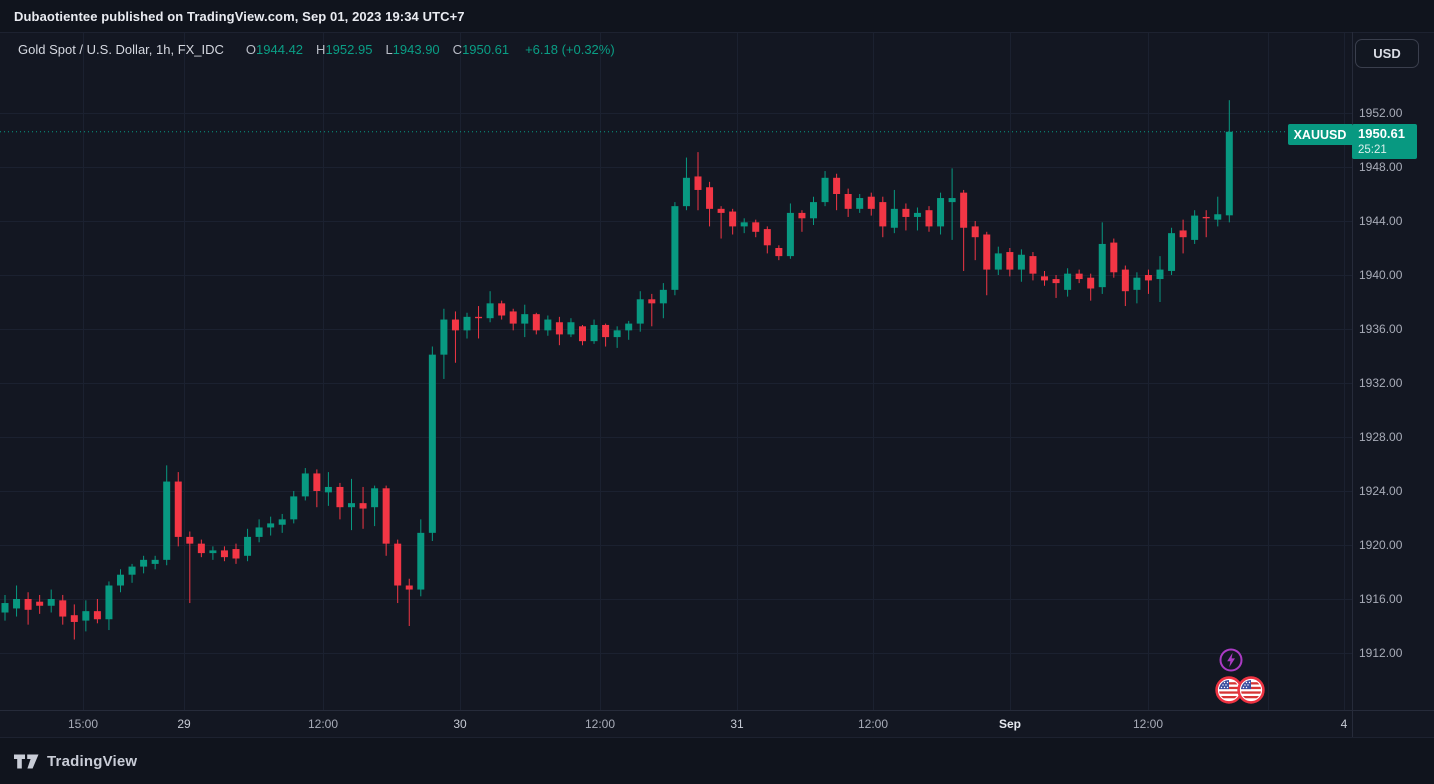 This screenshot has height=784, width=1434. Describe the element at coordinates (486, 49) in the screenshot. I see `ohlc-close-value: 1950.61` at that location.